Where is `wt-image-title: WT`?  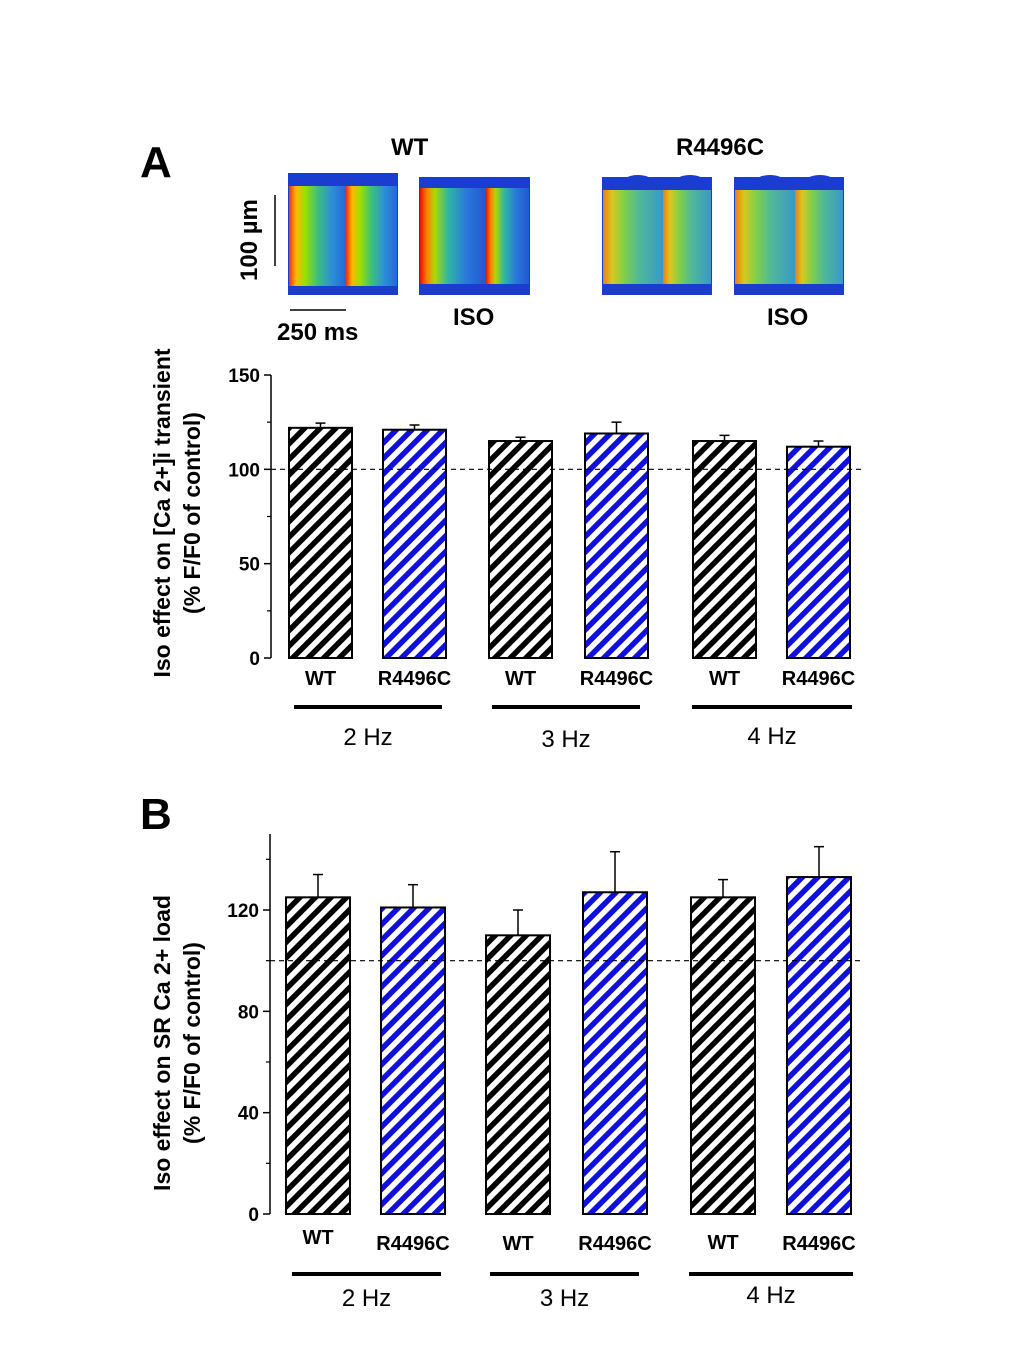 wt-image-title: WT is located at coordinates (410, 147).